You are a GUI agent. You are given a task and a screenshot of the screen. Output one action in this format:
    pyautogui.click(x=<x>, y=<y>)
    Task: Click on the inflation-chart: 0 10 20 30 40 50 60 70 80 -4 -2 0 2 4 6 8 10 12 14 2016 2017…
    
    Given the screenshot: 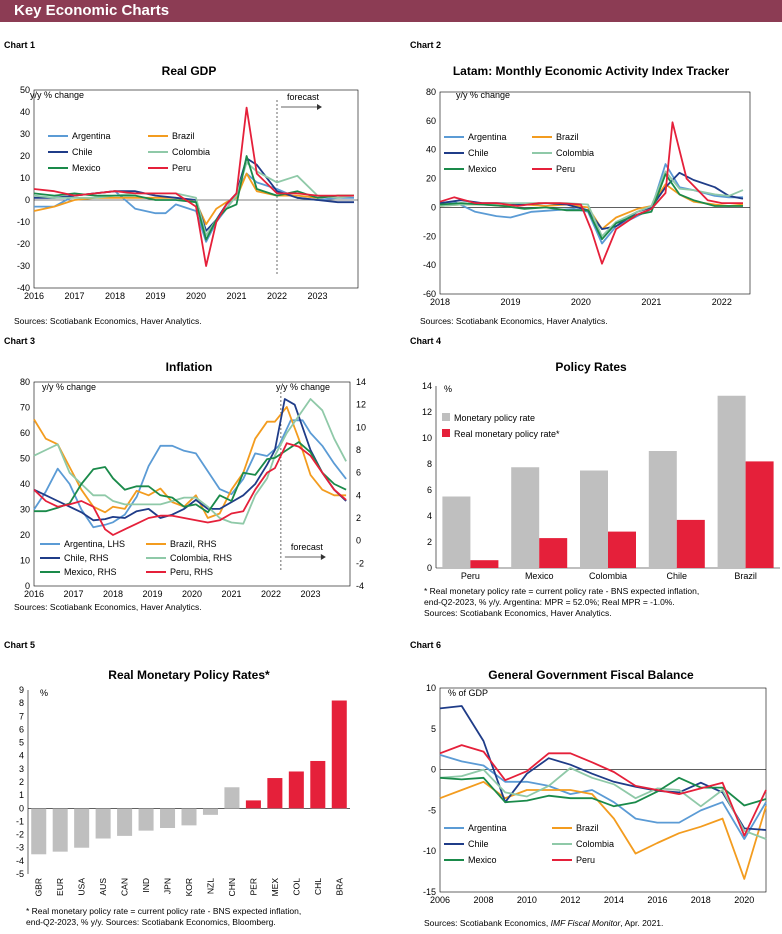 What is the action you would take?
    pyautogui.click(x=193, y=488)
    